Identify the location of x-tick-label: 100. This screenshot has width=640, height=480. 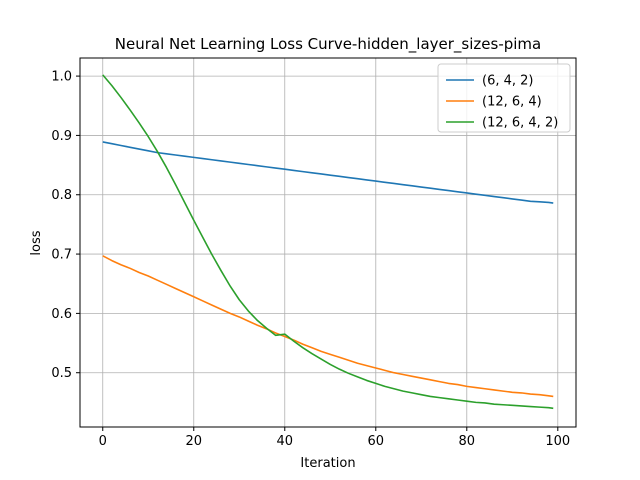
(557, 441).